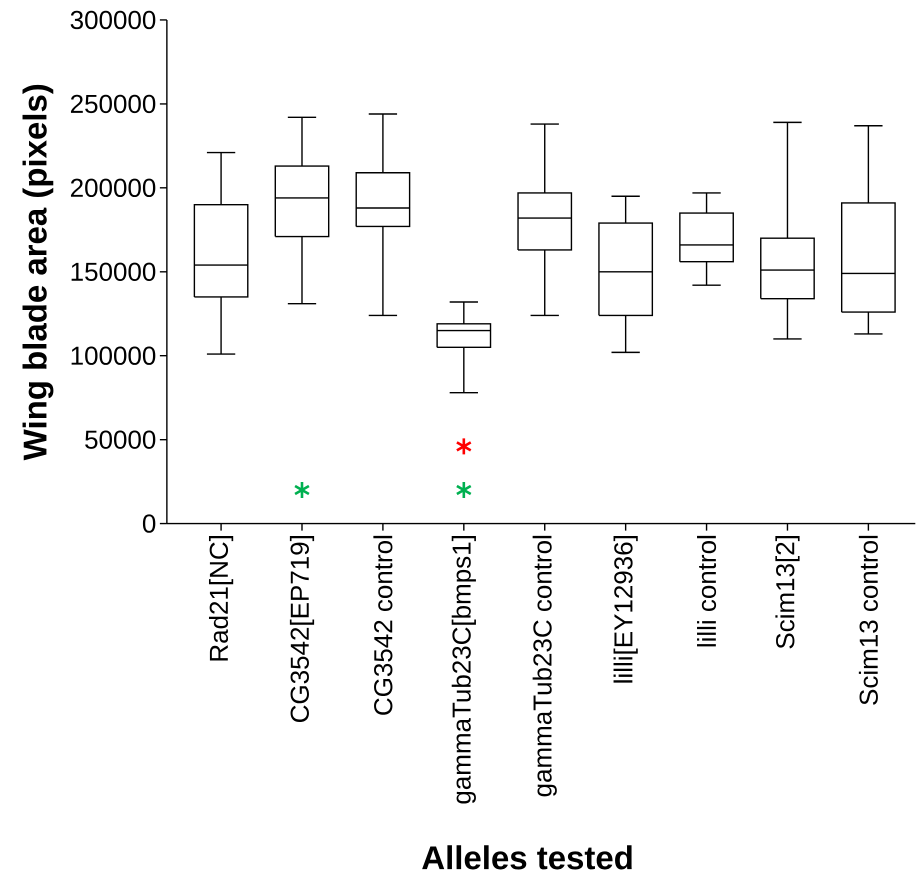 This screenshot has height=873, width=916. I want to click on x-tick-label: CG3542 control, so click(382, 625).